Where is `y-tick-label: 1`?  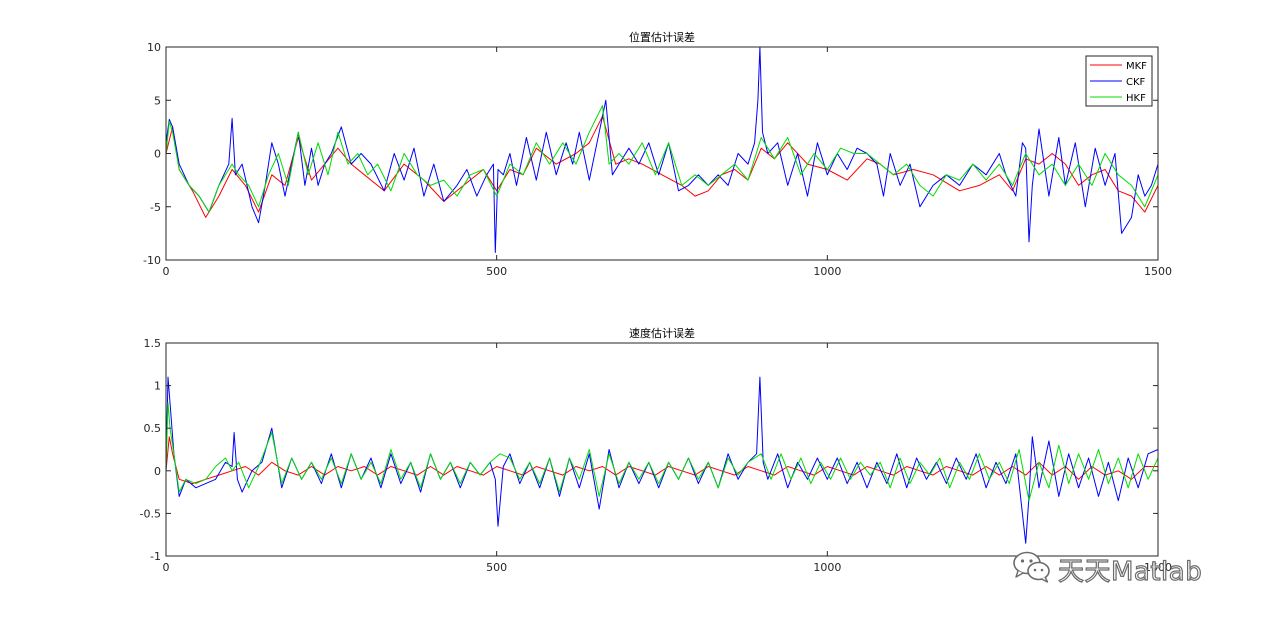 y-tick-label: 1 is located at coordinates (157, 386).